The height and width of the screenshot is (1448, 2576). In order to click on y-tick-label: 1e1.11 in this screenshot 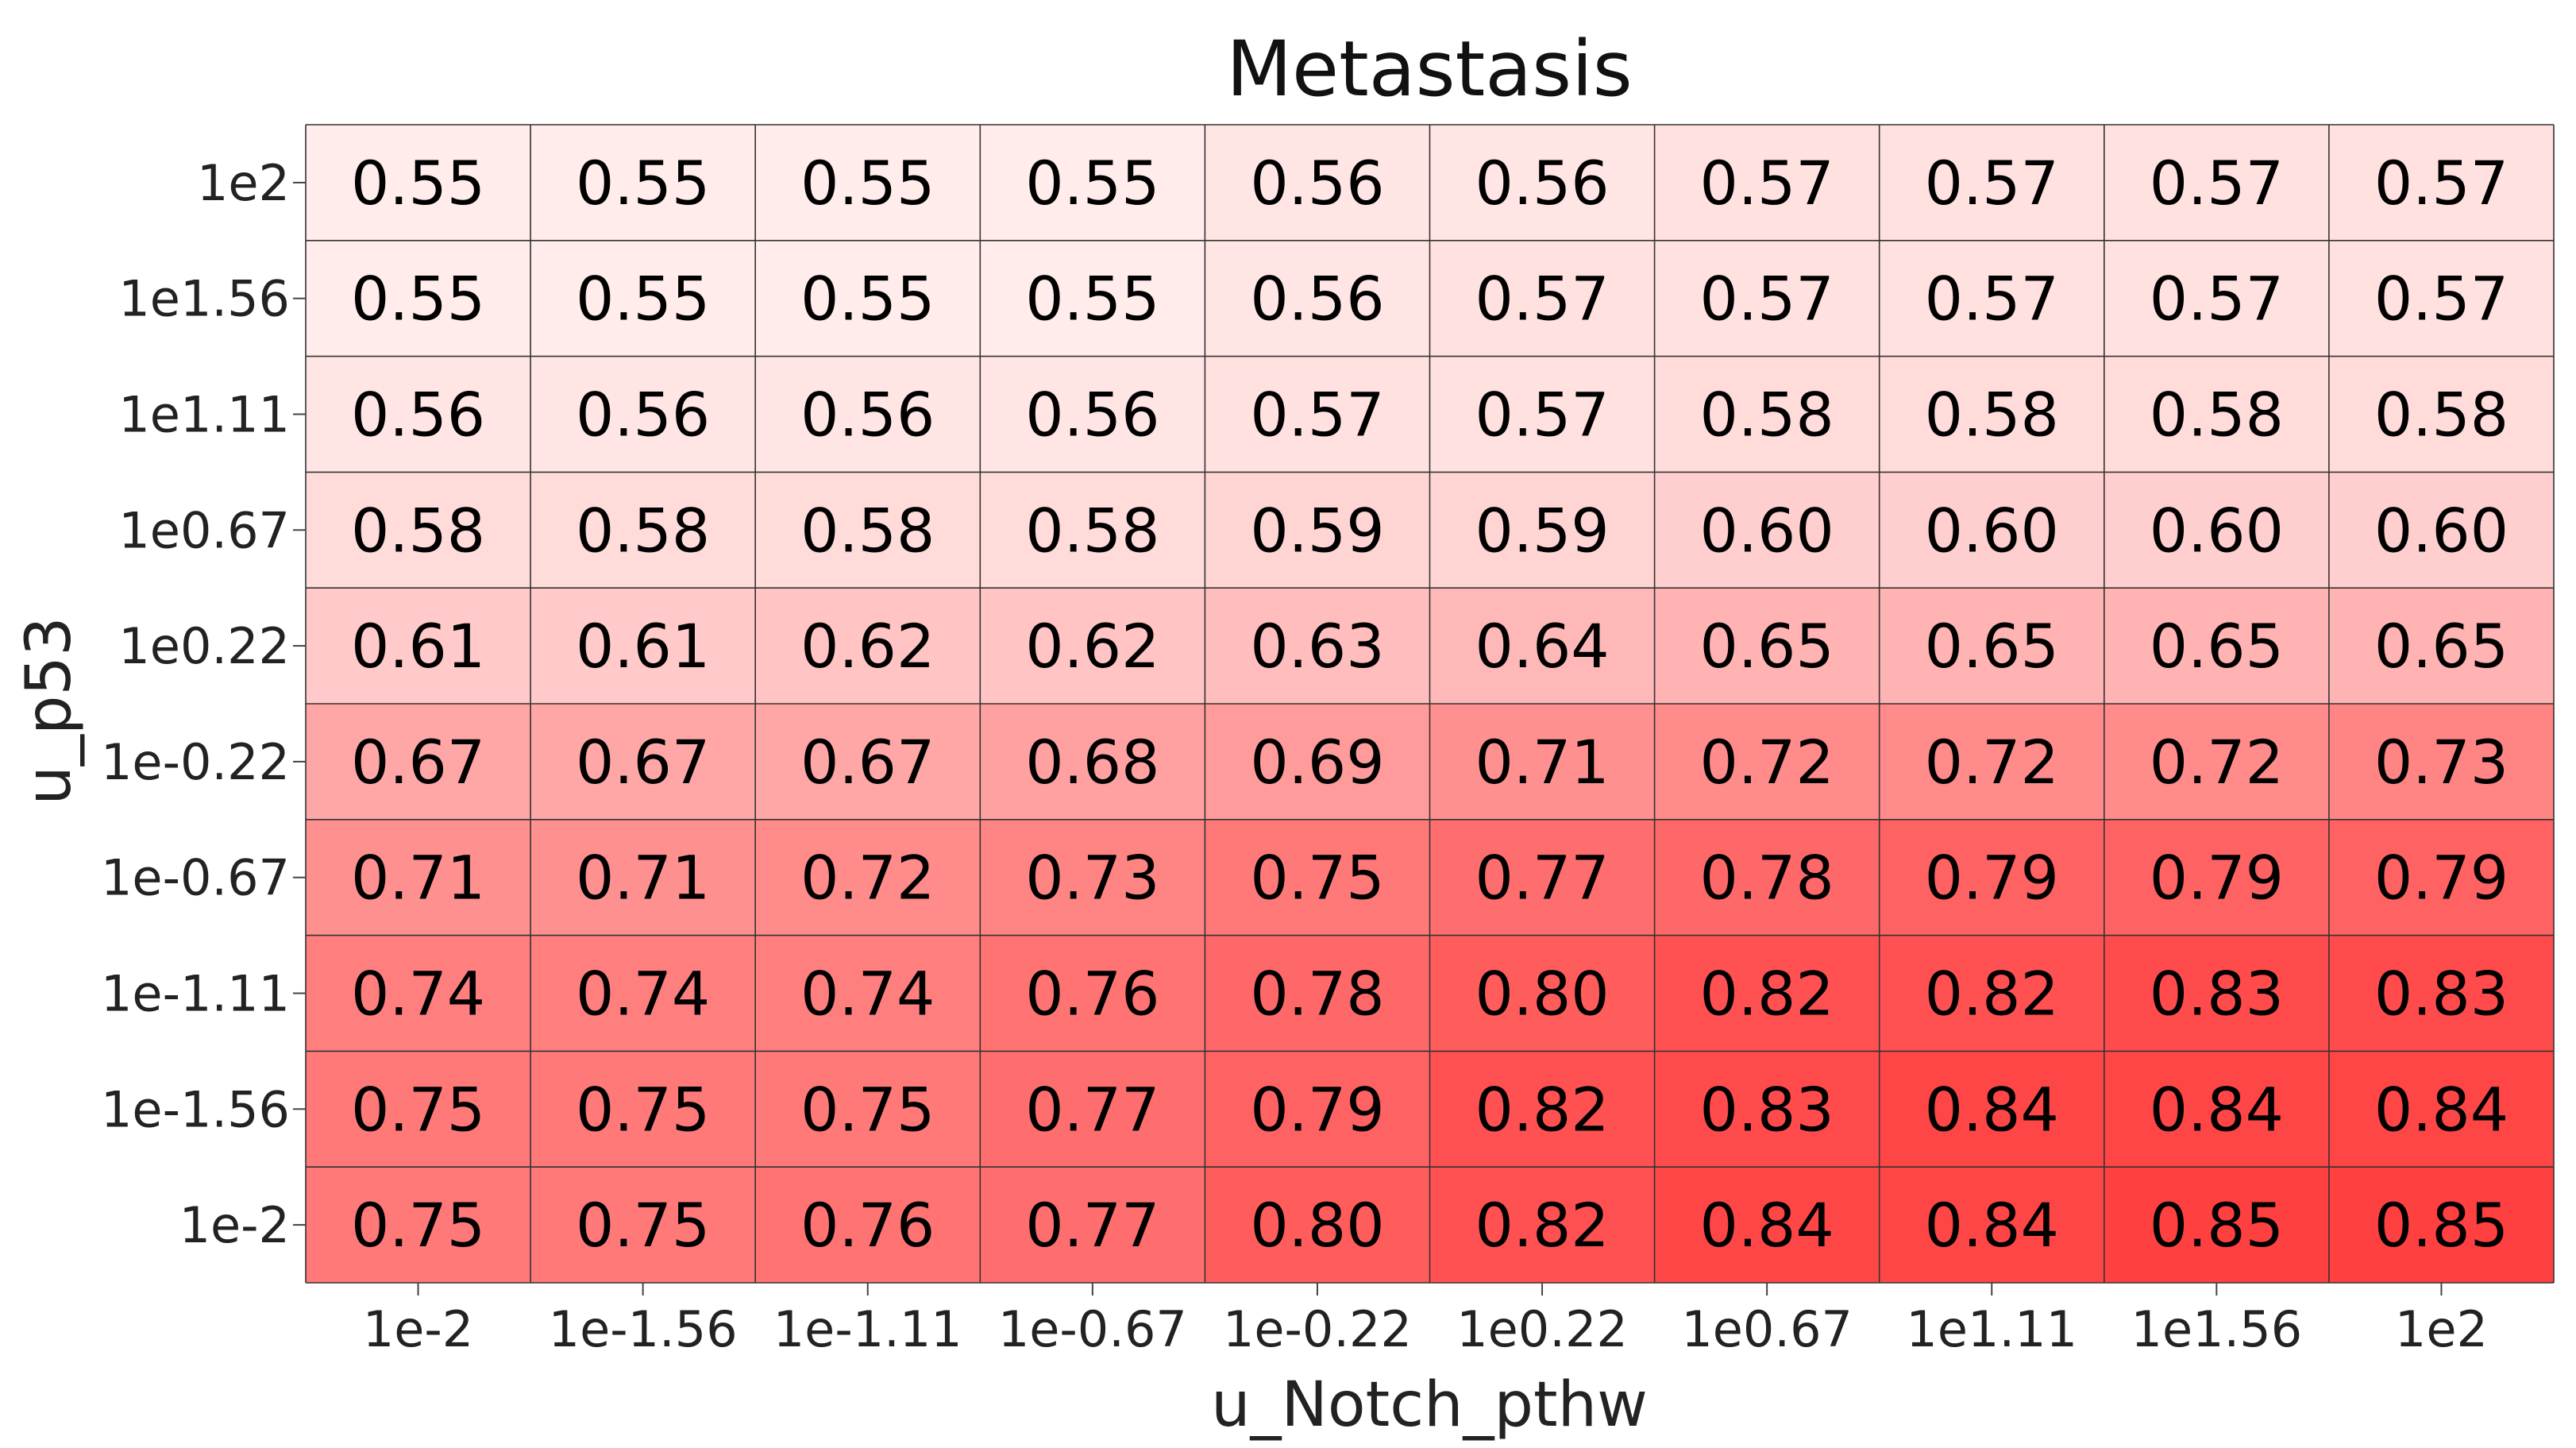, I will do `click(204, 415)`.